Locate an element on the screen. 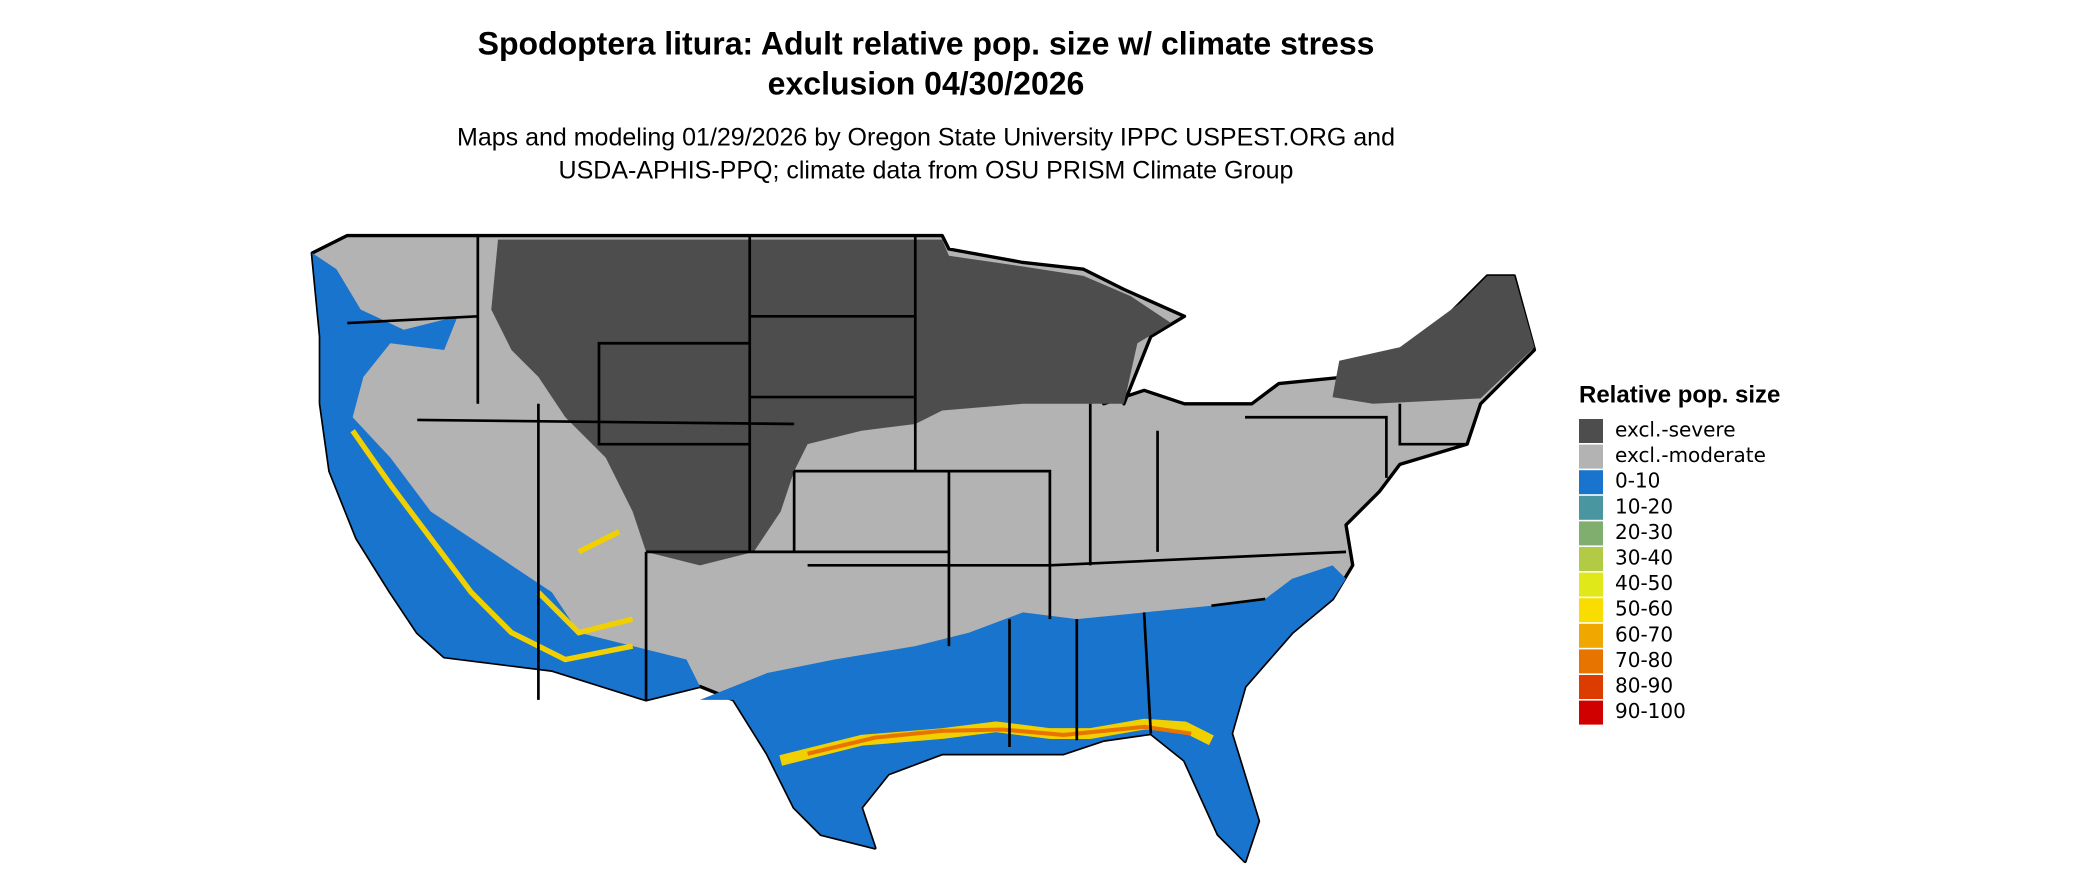  legend-label: 10-20 is located at coordinates (1644, 506).